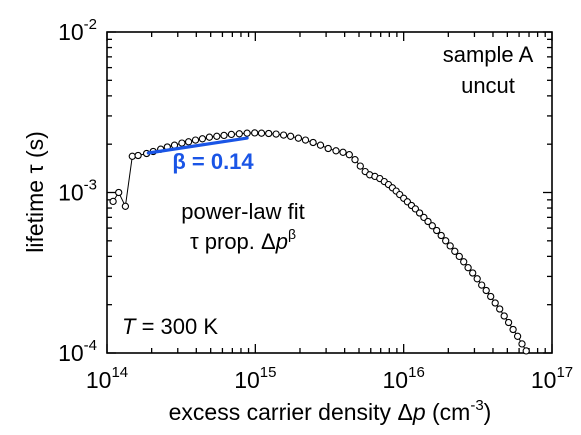 The image size is (581, 435). I want to click on fit-line, so click(197, 145).